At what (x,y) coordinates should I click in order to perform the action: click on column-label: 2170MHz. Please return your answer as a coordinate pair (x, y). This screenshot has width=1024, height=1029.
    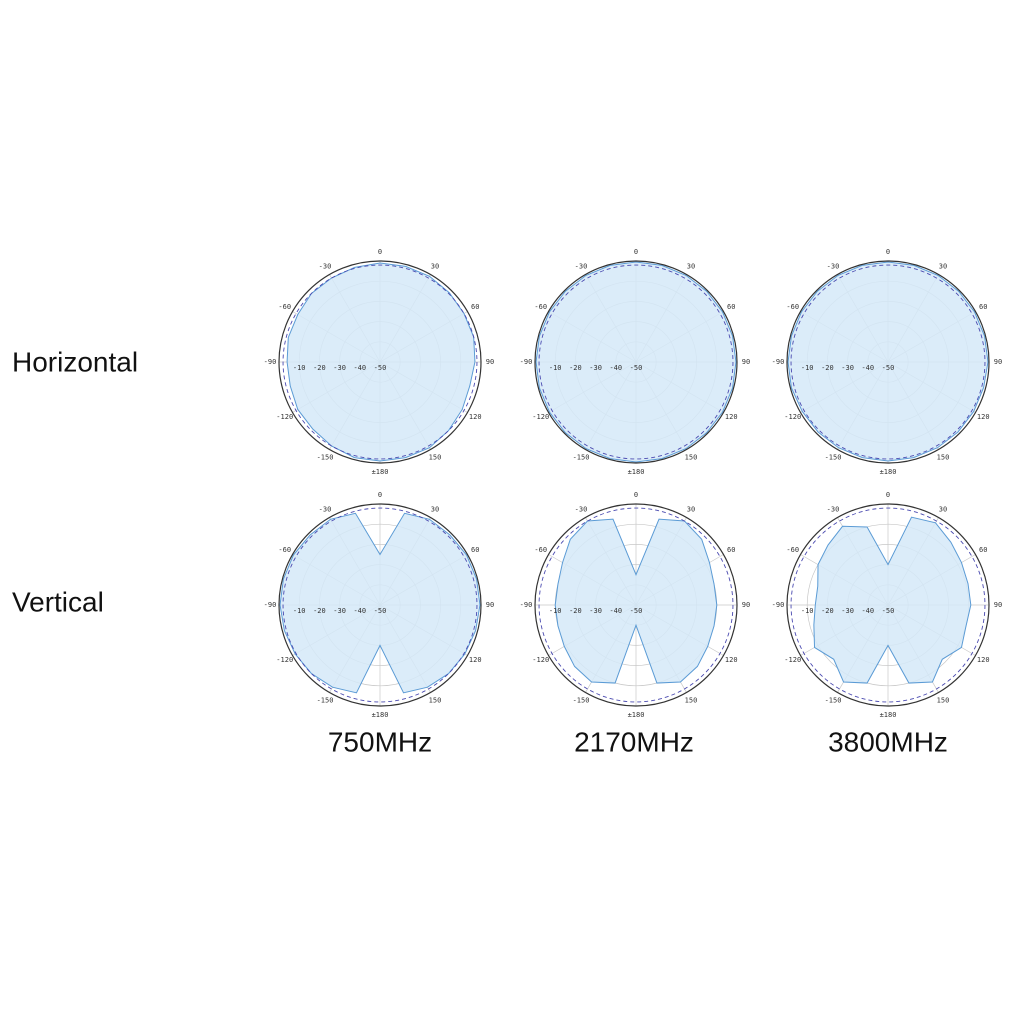
    Looking at the image, I should click on (634, 741).